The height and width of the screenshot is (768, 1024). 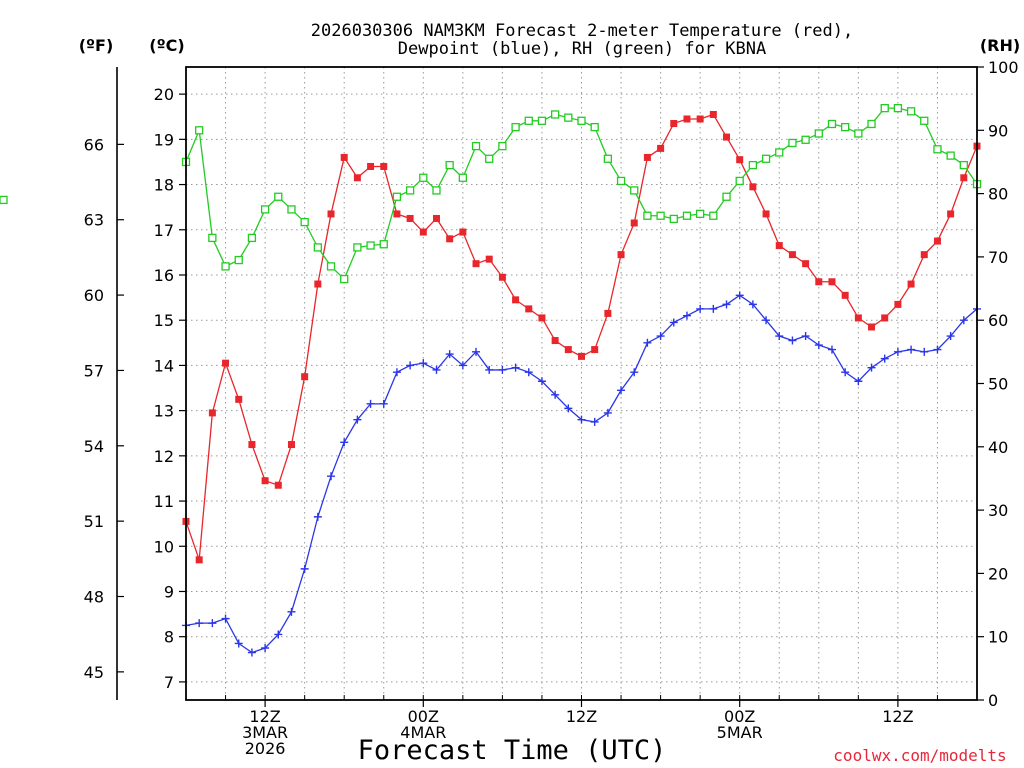 What do you see at coordinates (919, 755) in the screenshot?
I see `credit-text: coolwx.com/modelts` at bounding box center [919, 755].